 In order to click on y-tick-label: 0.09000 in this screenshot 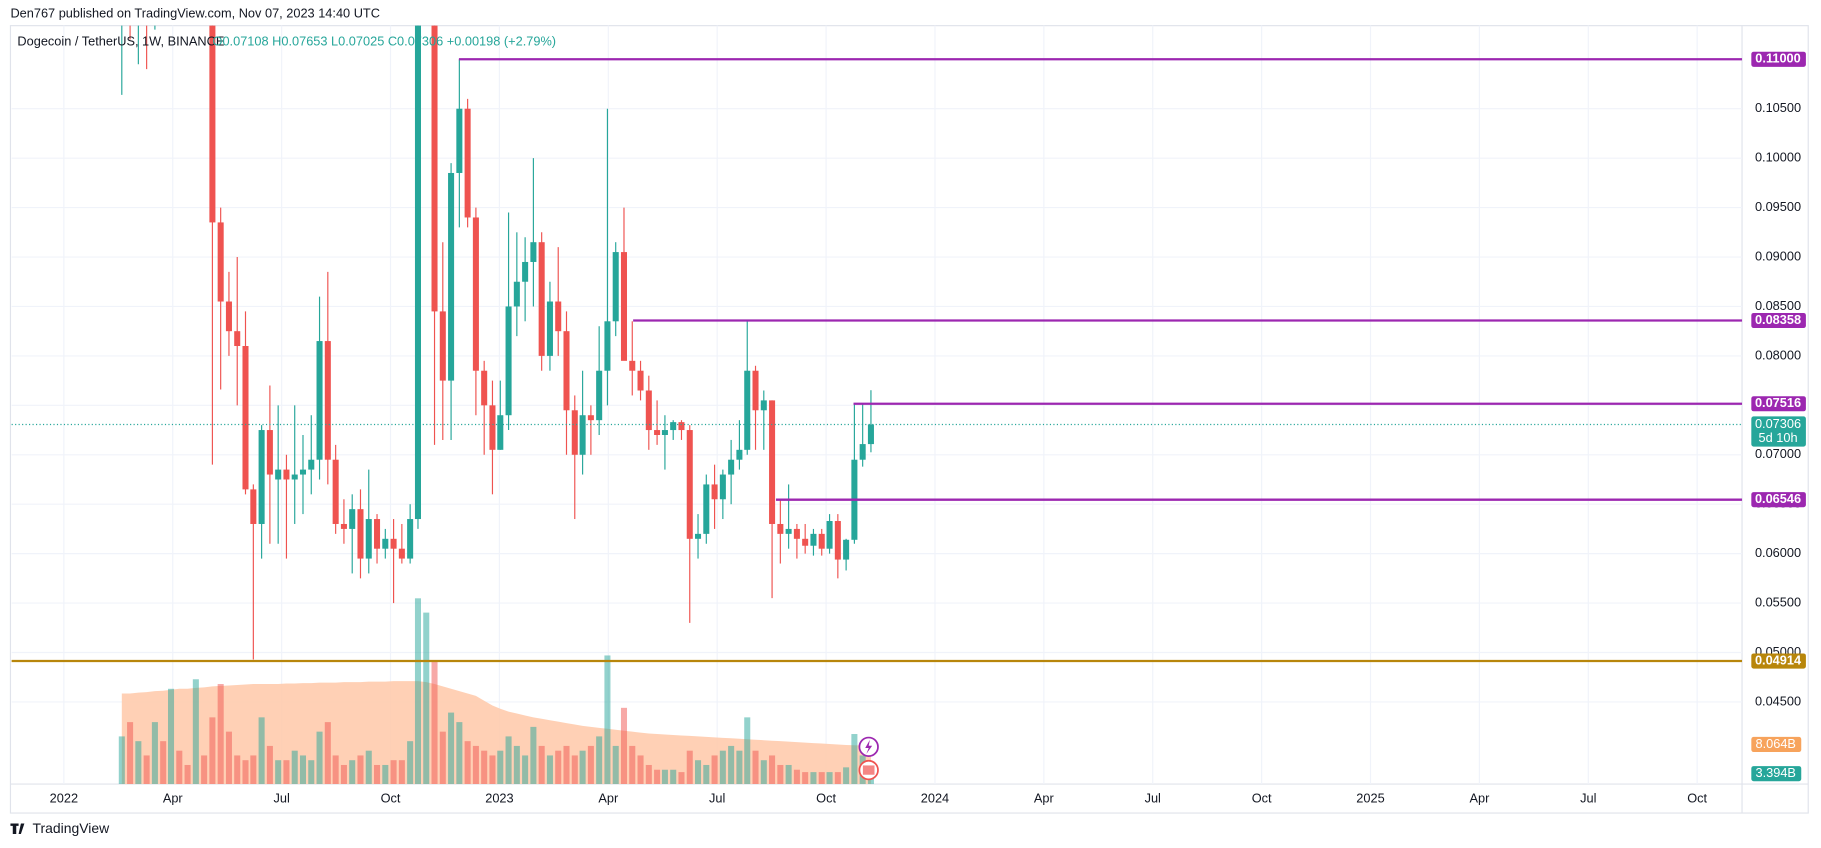, I will do `click(1778, 255)`.